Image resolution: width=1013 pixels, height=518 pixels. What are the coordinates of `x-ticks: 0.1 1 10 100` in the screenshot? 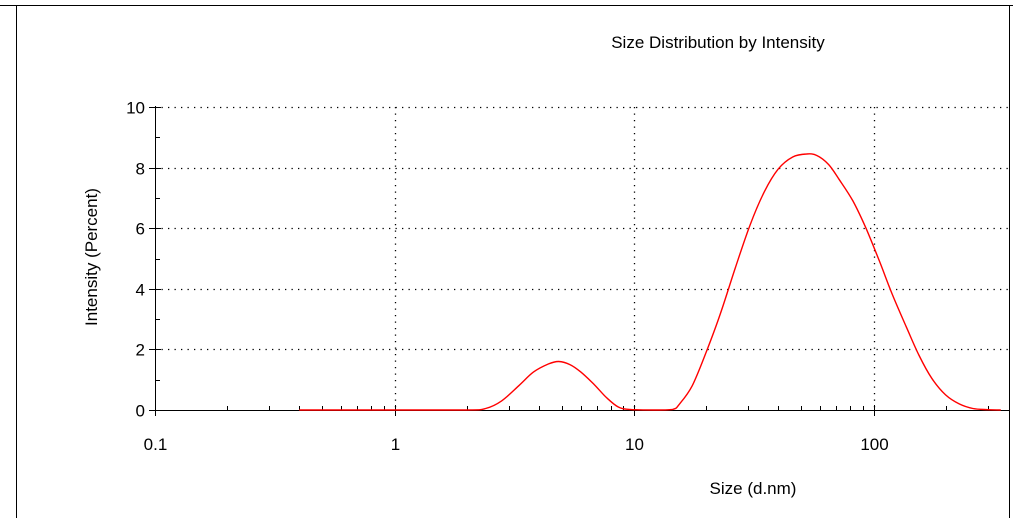 It's located at (566, 429).